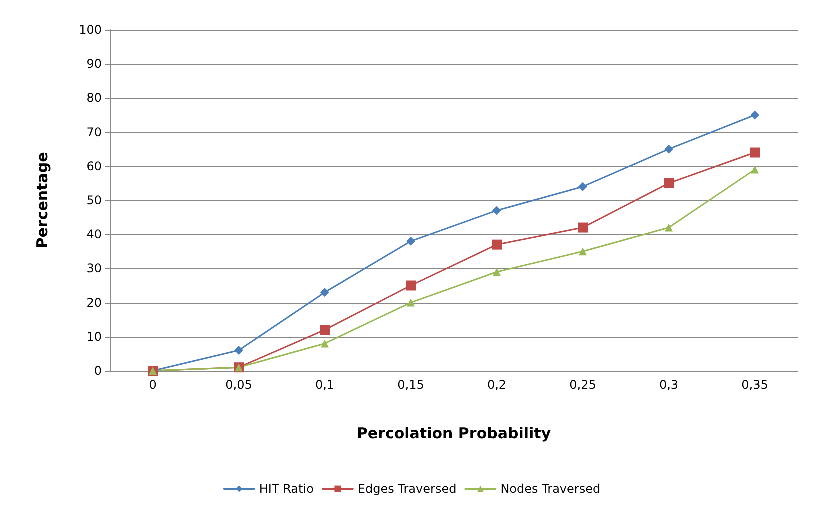 Image resolution: width=824 pixels, height=518 pixels. What do you see at coordinates (94, 235) in the screenshot?
I see `y-tick-label: 40` at bounding box center [94, 235].